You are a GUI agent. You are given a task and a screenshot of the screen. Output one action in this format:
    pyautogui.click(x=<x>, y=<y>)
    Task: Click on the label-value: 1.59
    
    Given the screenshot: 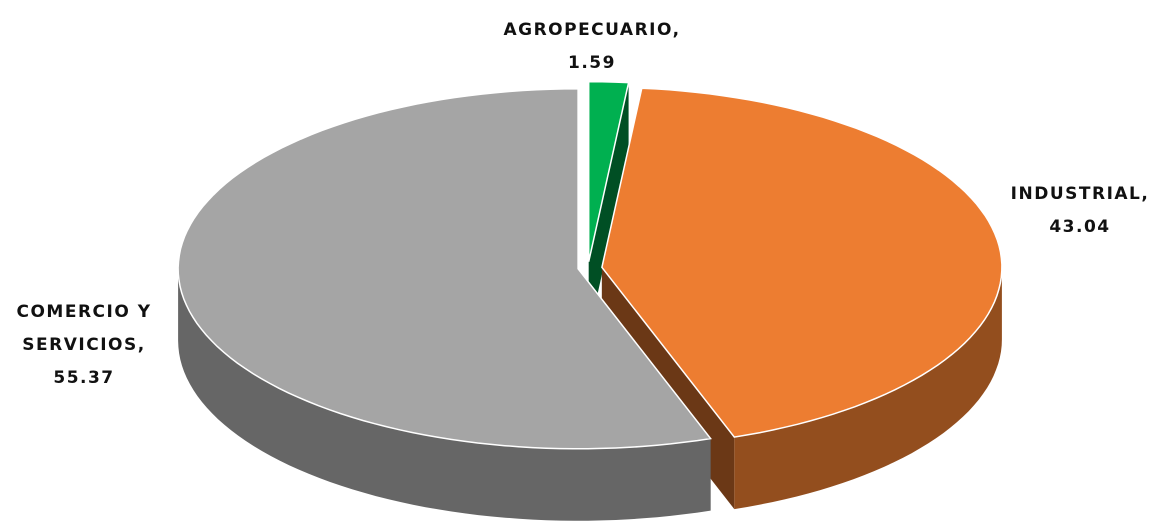 What is the action you would take?
    pyautogui.click(x=592, y=63)
    